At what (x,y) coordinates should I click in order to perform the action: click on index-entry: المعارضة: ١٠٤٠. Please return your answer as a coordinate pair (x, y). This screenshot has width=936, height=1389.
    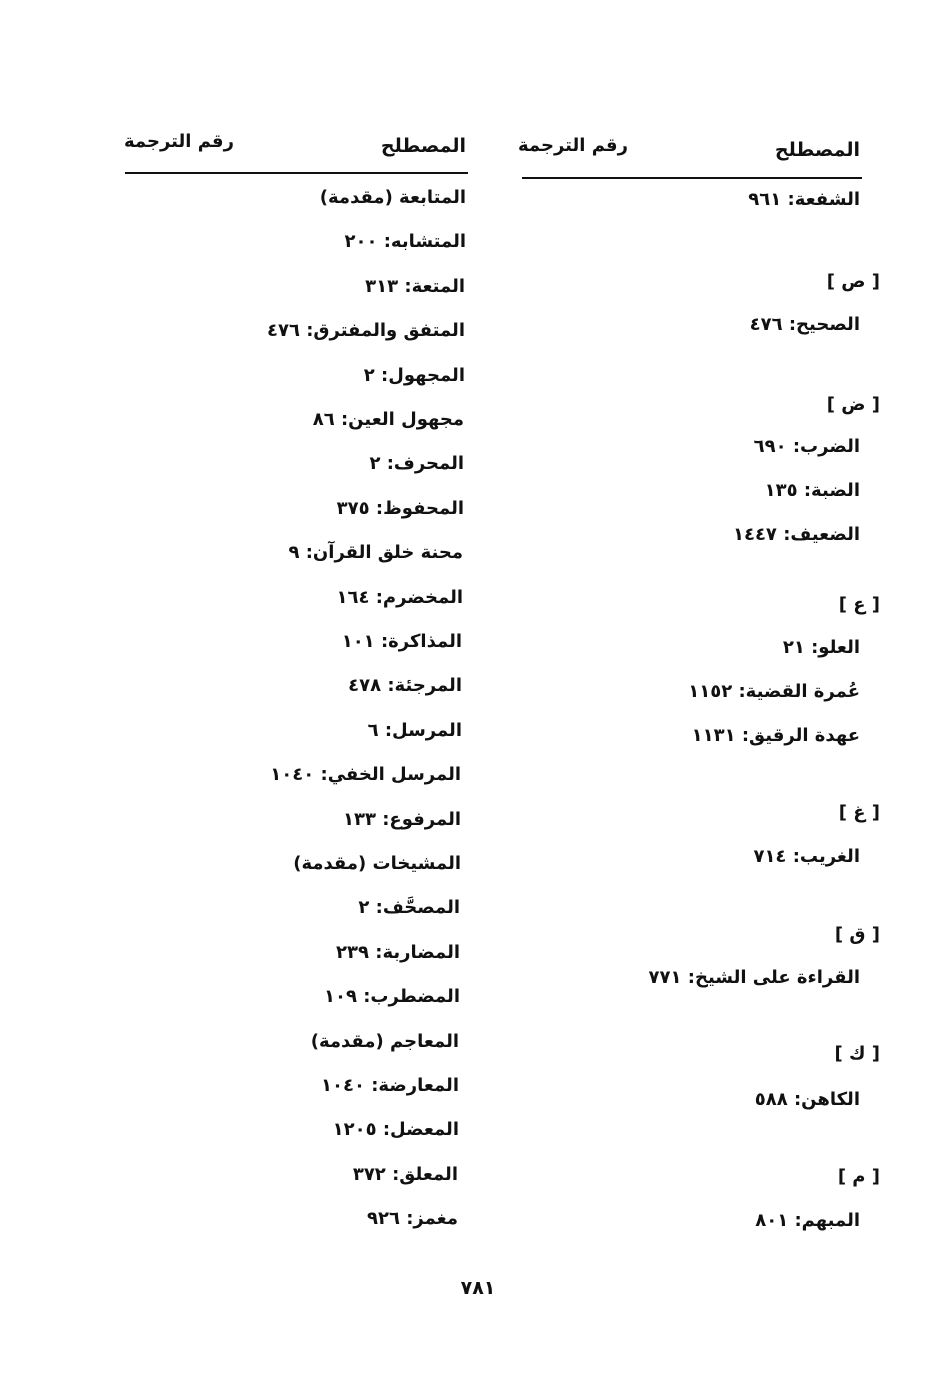
    Looking at the image, I should click on (389, 1085).